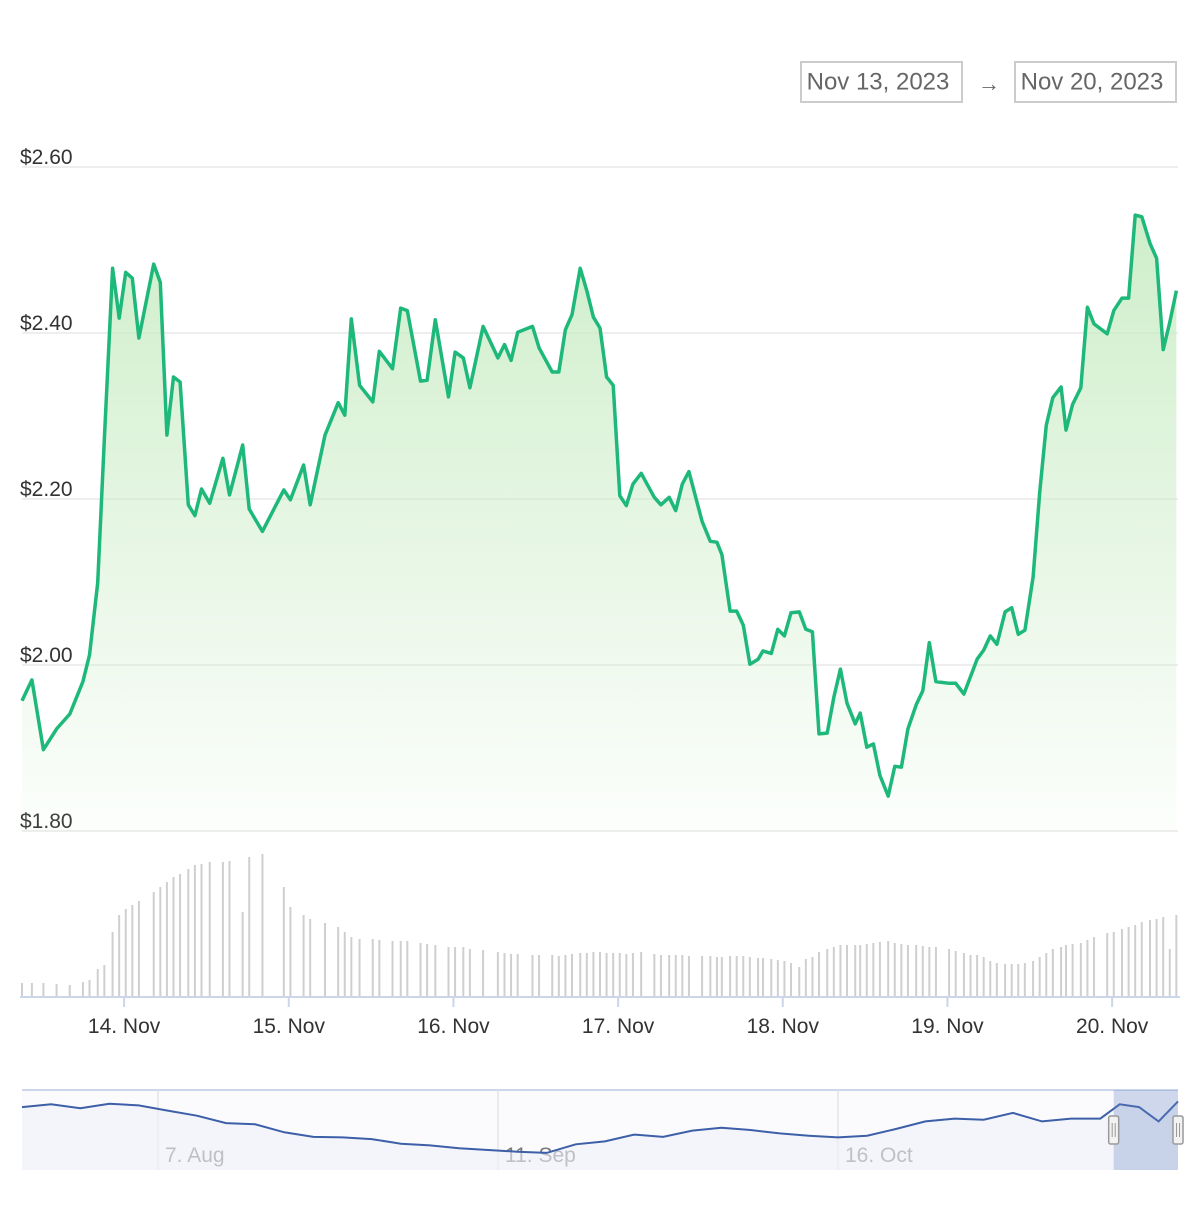  Describe the element at coordinates (1092, 81) in the screenshot. I see `date-to: Nov 20, 2023` at that location.